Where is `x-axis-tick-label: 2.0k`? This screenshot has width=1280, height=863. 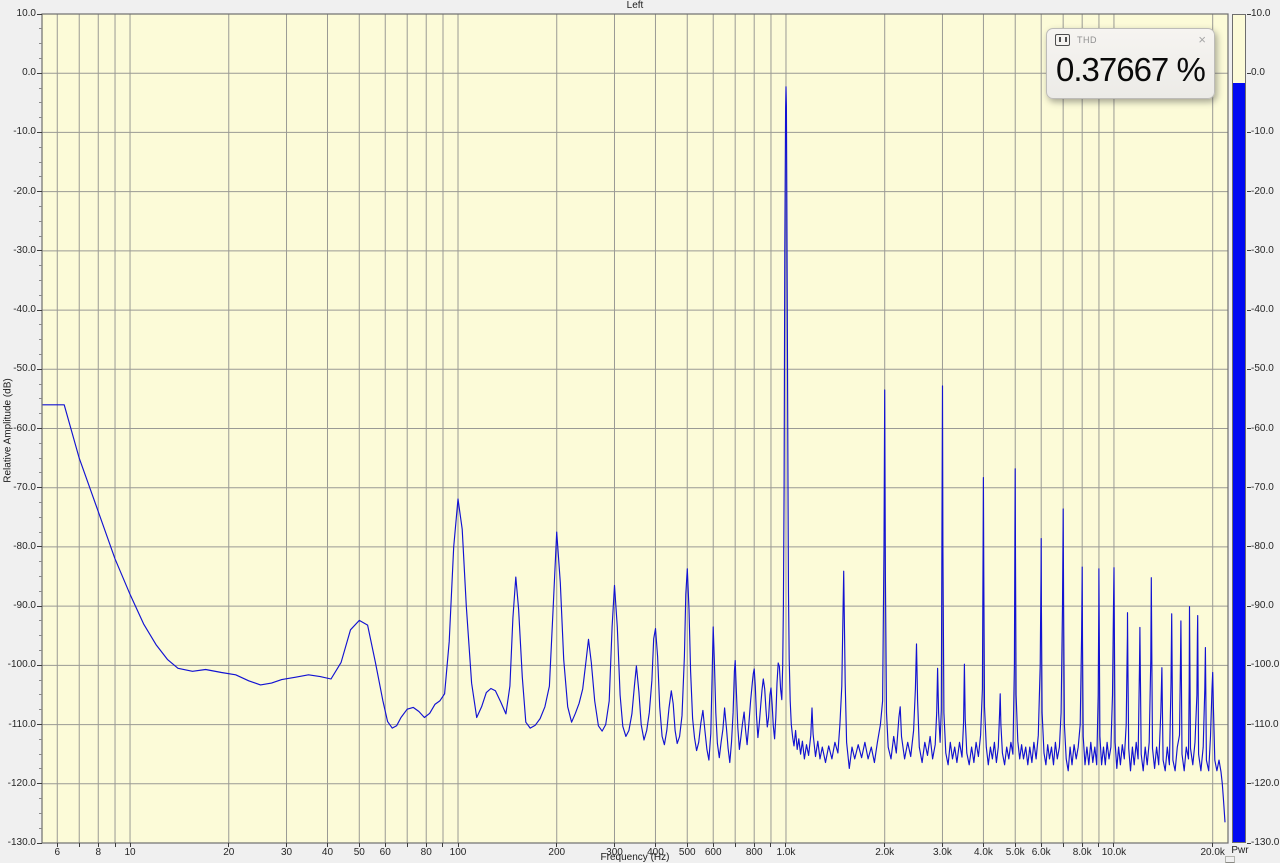 x-axis-tick-label: 2.0k is located at coordinates (885, 852).